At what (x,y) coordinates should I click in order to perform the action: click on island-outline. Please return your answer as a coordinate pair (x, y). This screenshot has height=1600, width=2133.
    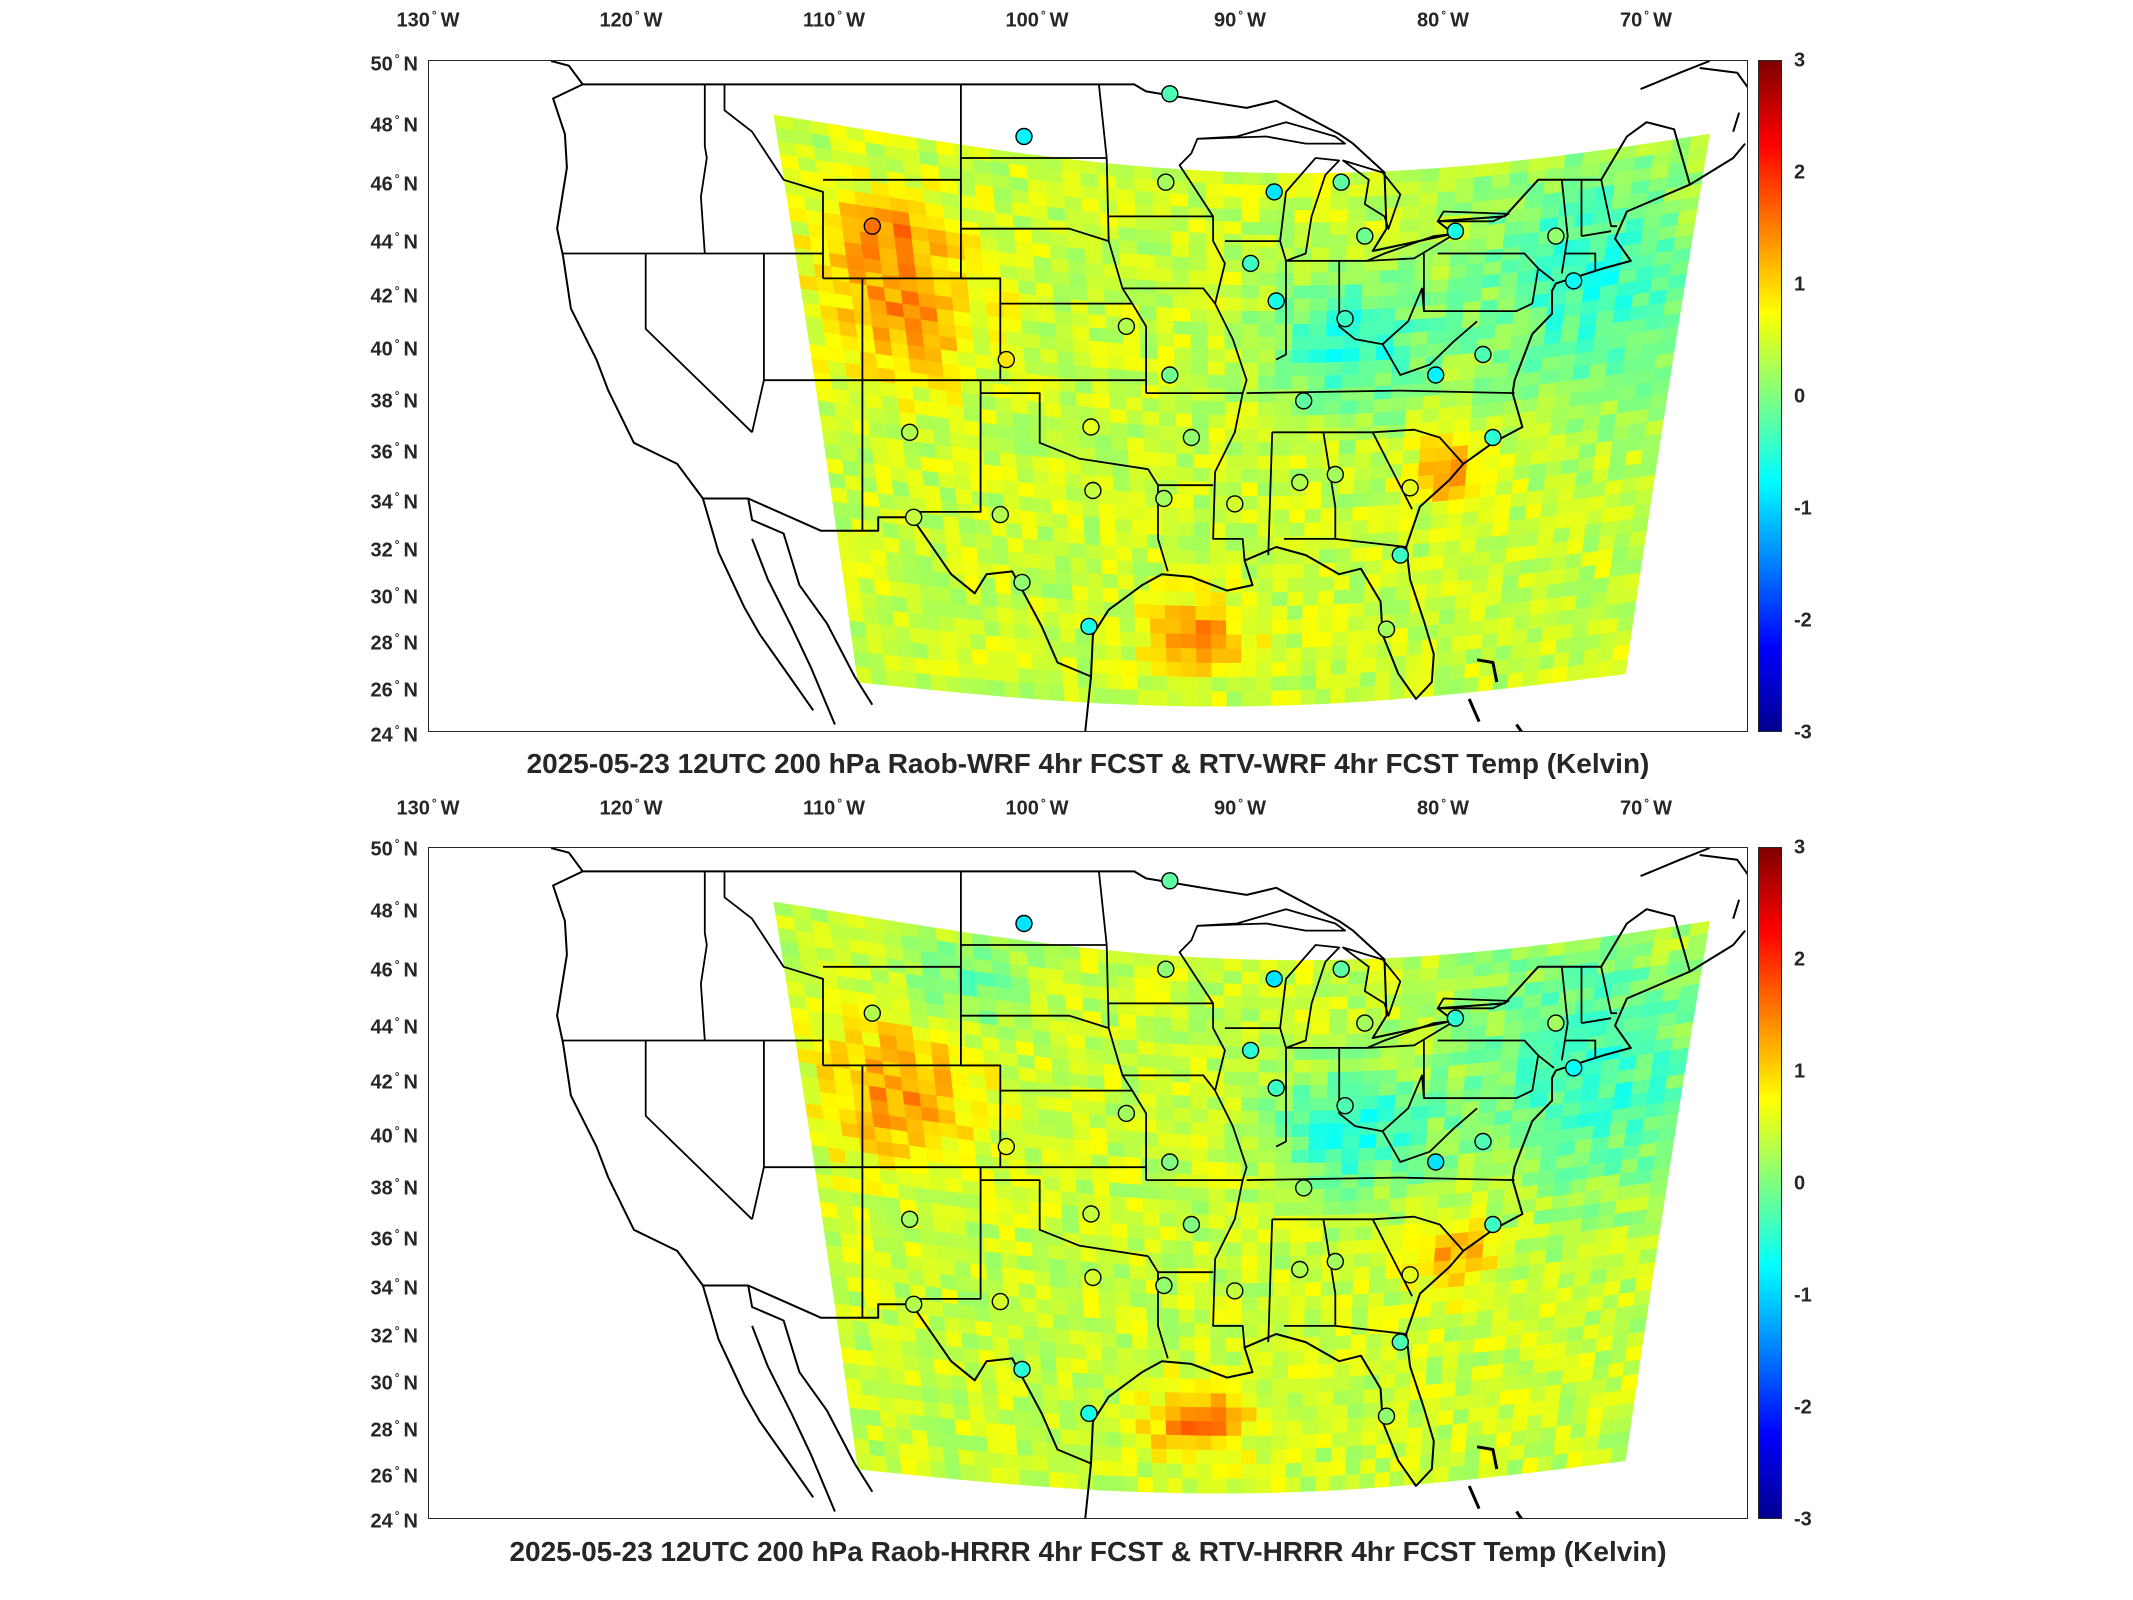
    Looking at the image, I should click on (1474, 1497).